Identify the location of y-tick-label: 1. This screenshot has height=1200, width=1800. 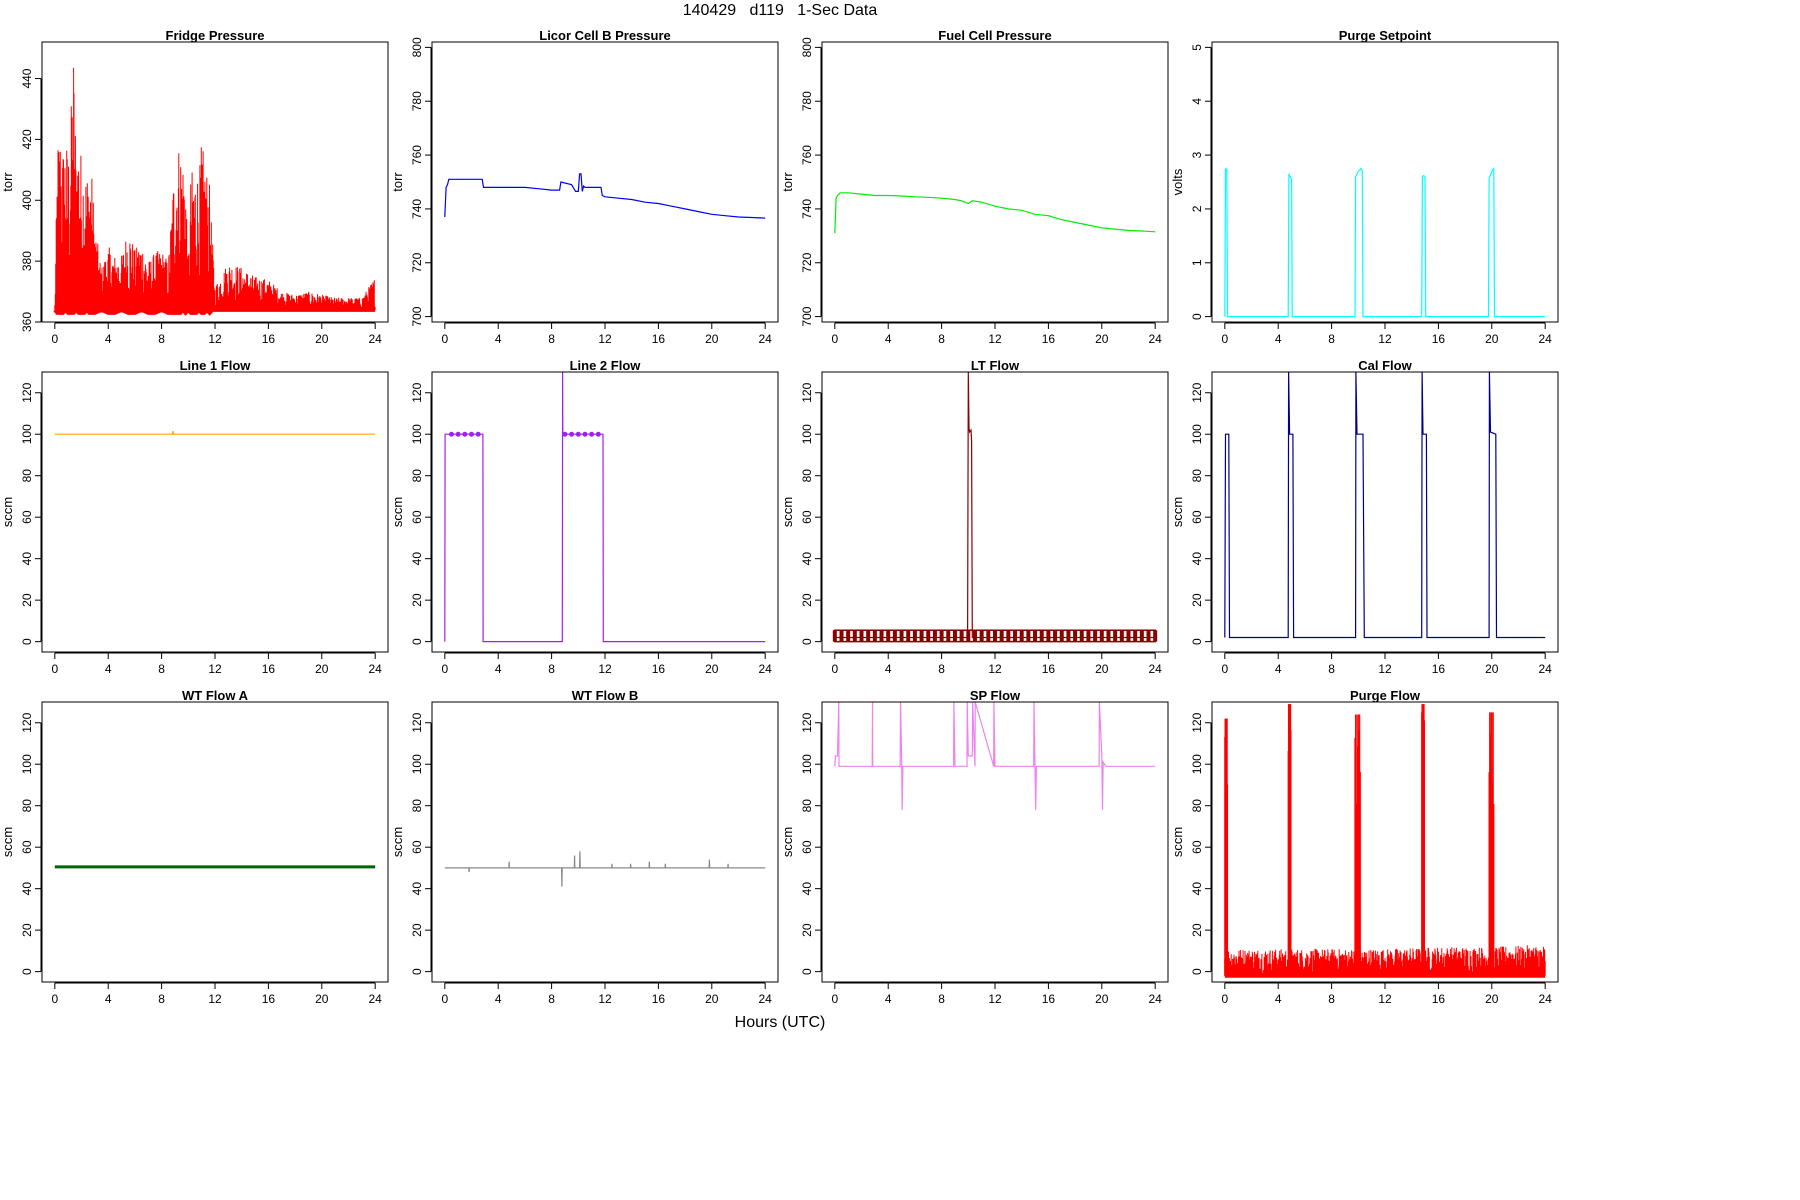
(1197, 262).